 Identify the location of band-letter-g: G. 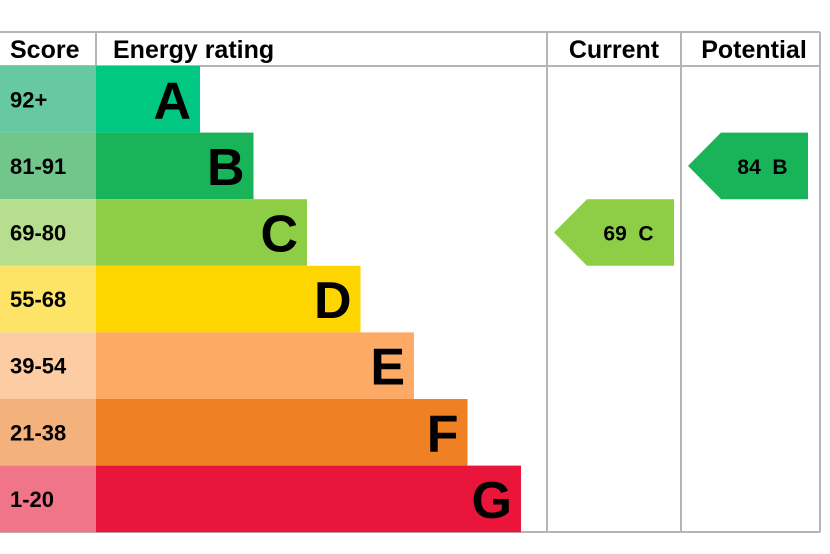
(492, 501).